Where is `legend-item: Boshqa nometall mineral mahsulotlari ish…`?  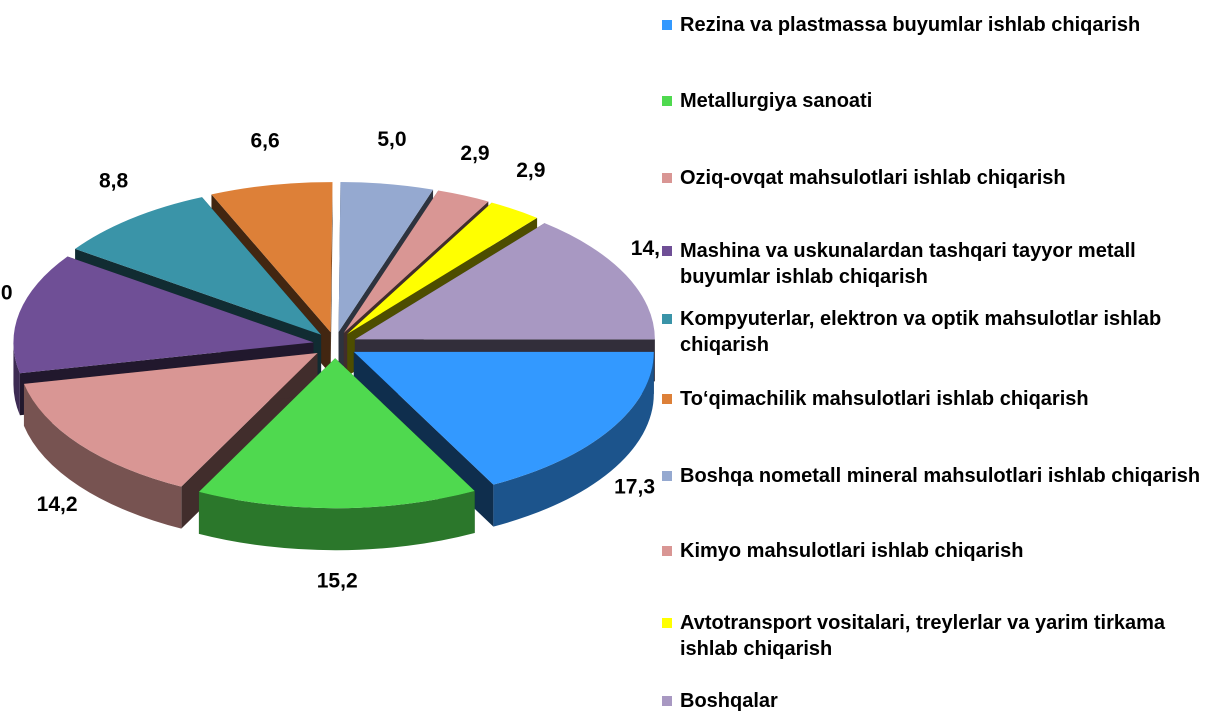
legend-item: Boshqa nometall mineral mahsulotlari ish… is located at coordinates (942, 476).